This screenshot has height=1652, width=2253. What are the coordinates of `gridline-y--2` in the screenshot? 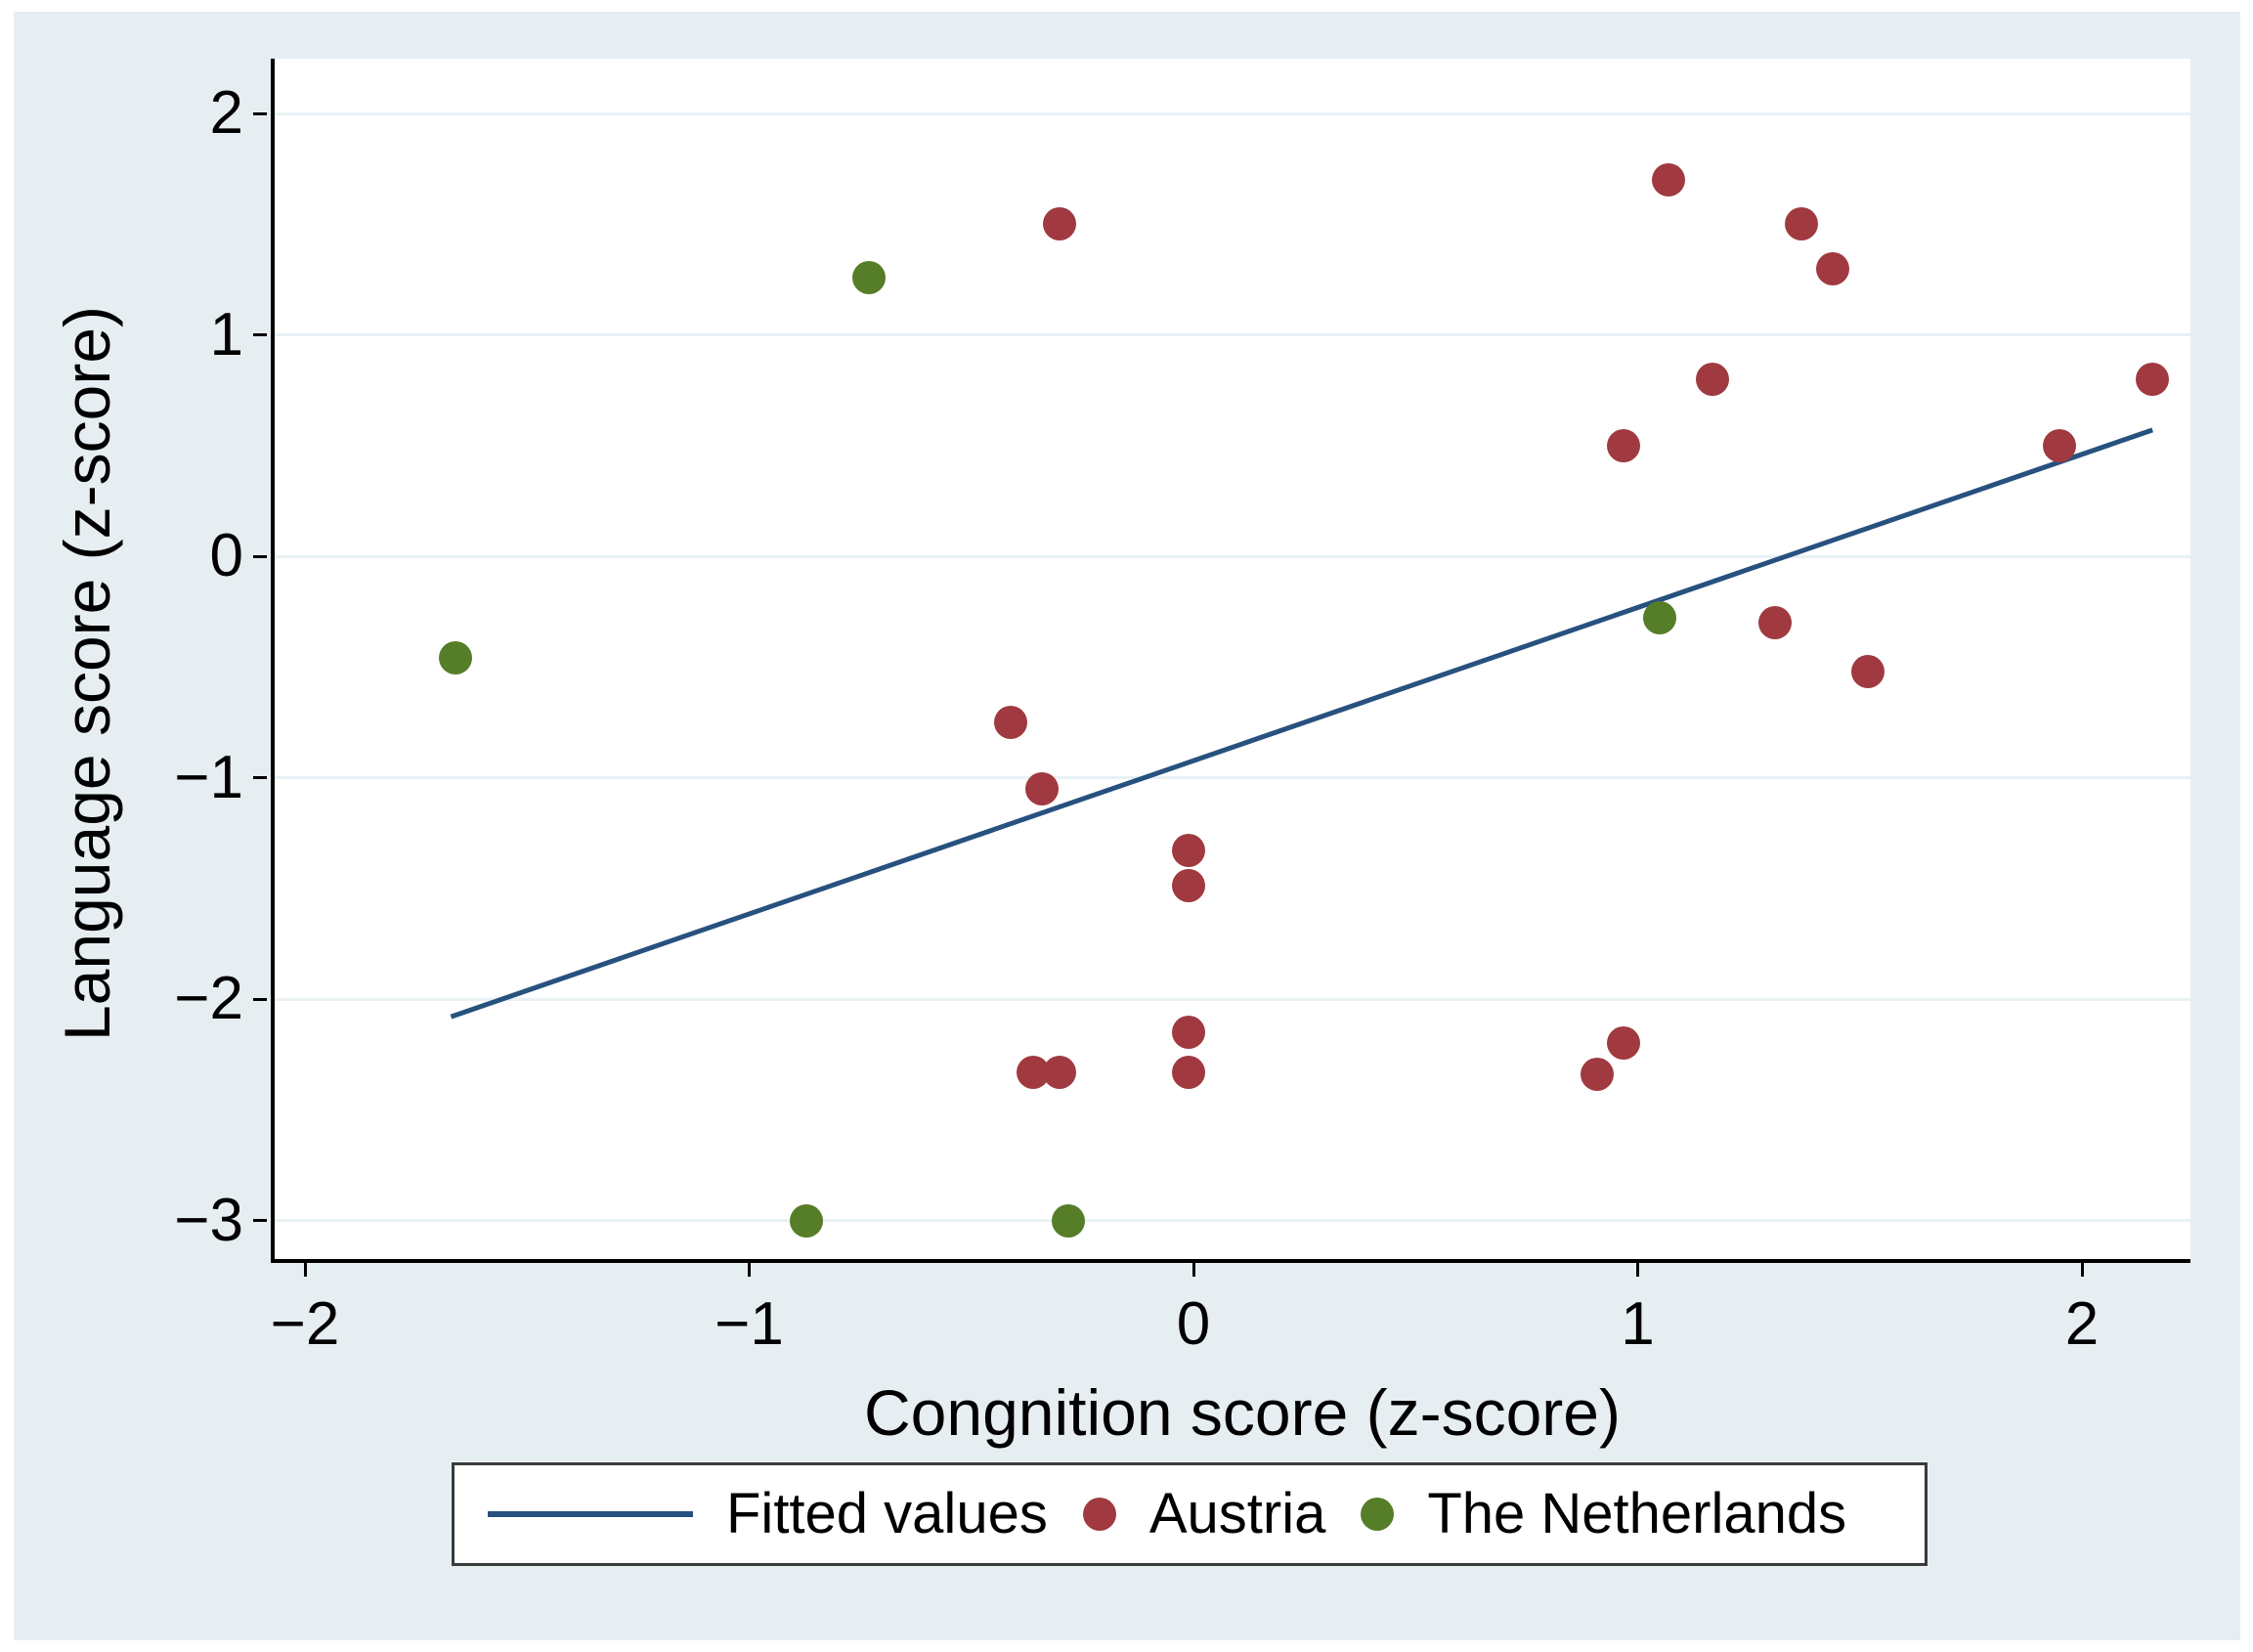 It's located at (1232, 999).